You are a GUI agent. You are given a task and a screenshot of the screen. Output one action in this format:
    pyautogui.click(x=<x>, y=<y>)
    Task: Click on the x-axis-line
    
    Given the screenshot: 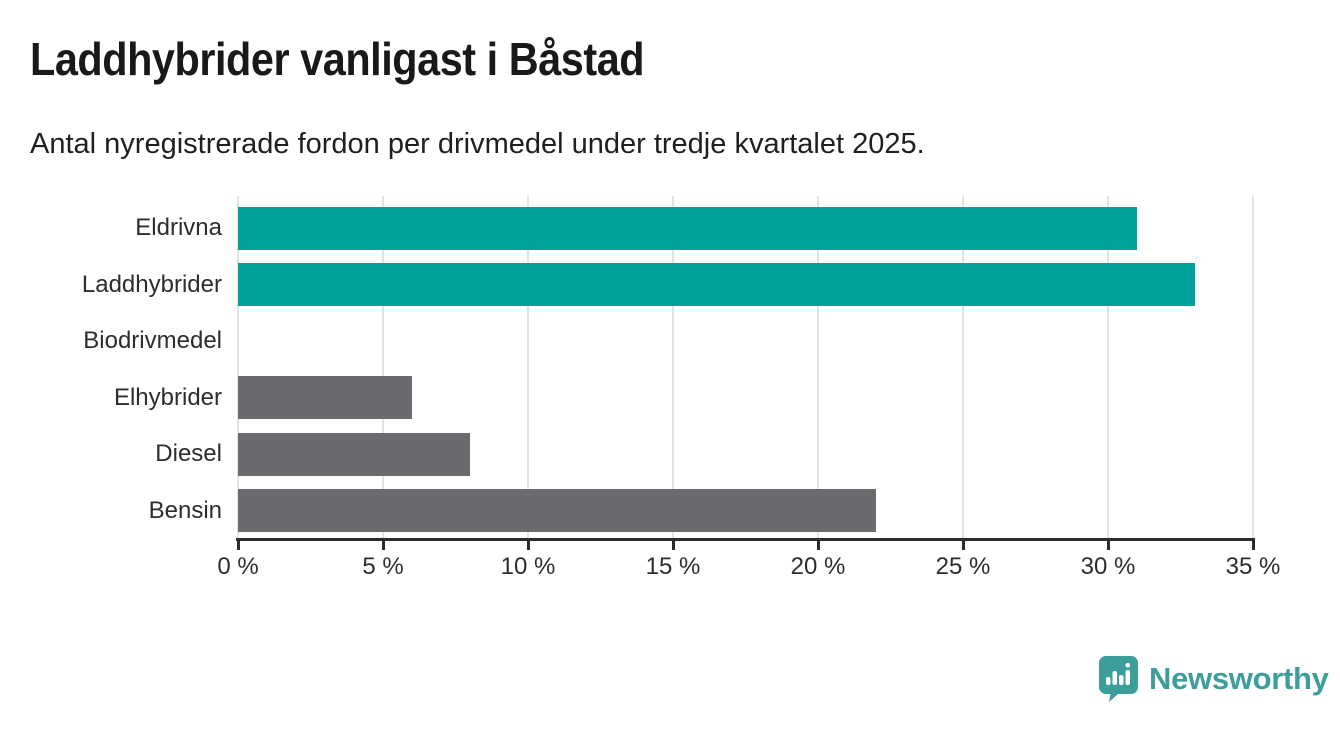 What is the action you would take?
    pyautogui.click(x=745, y=539)
    